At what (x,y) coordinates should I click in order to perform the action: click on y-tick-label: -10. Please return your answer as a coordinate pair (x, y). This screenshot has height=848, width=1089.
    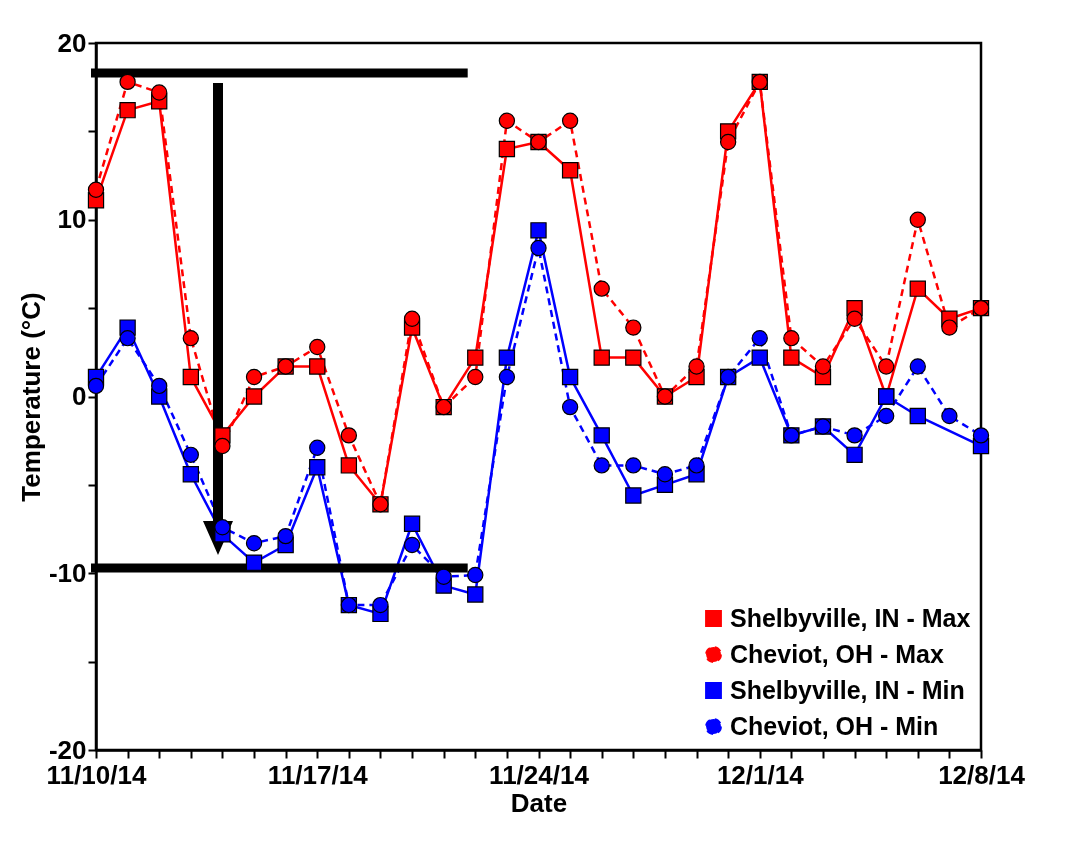
    Looking at the image, I should click on (67, 572).